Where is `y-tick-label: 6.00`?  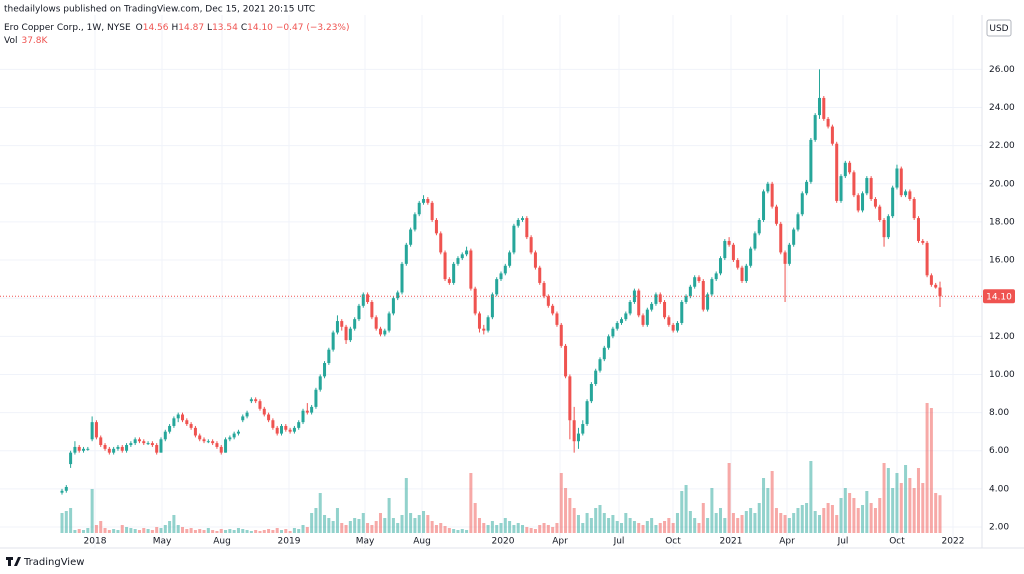
y-tick-label: 6.00 is located at coordinates (999, 451).